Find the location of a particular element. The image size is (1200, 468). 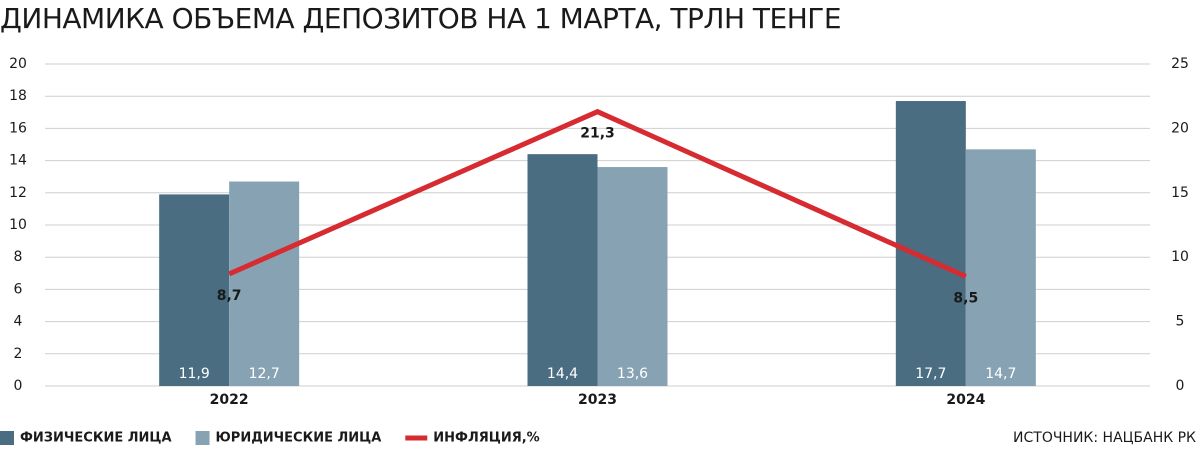

bar-value-label: 11,9 is located at coordinates (194, 374).